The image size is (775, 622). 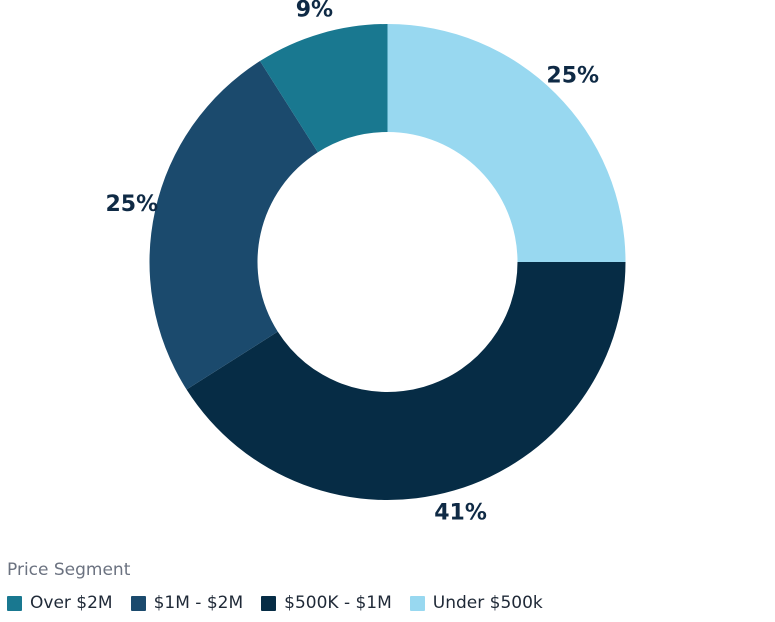 I want to click on legend-item-500k-1m: $500K - $1M, so click(x=326, y=603).